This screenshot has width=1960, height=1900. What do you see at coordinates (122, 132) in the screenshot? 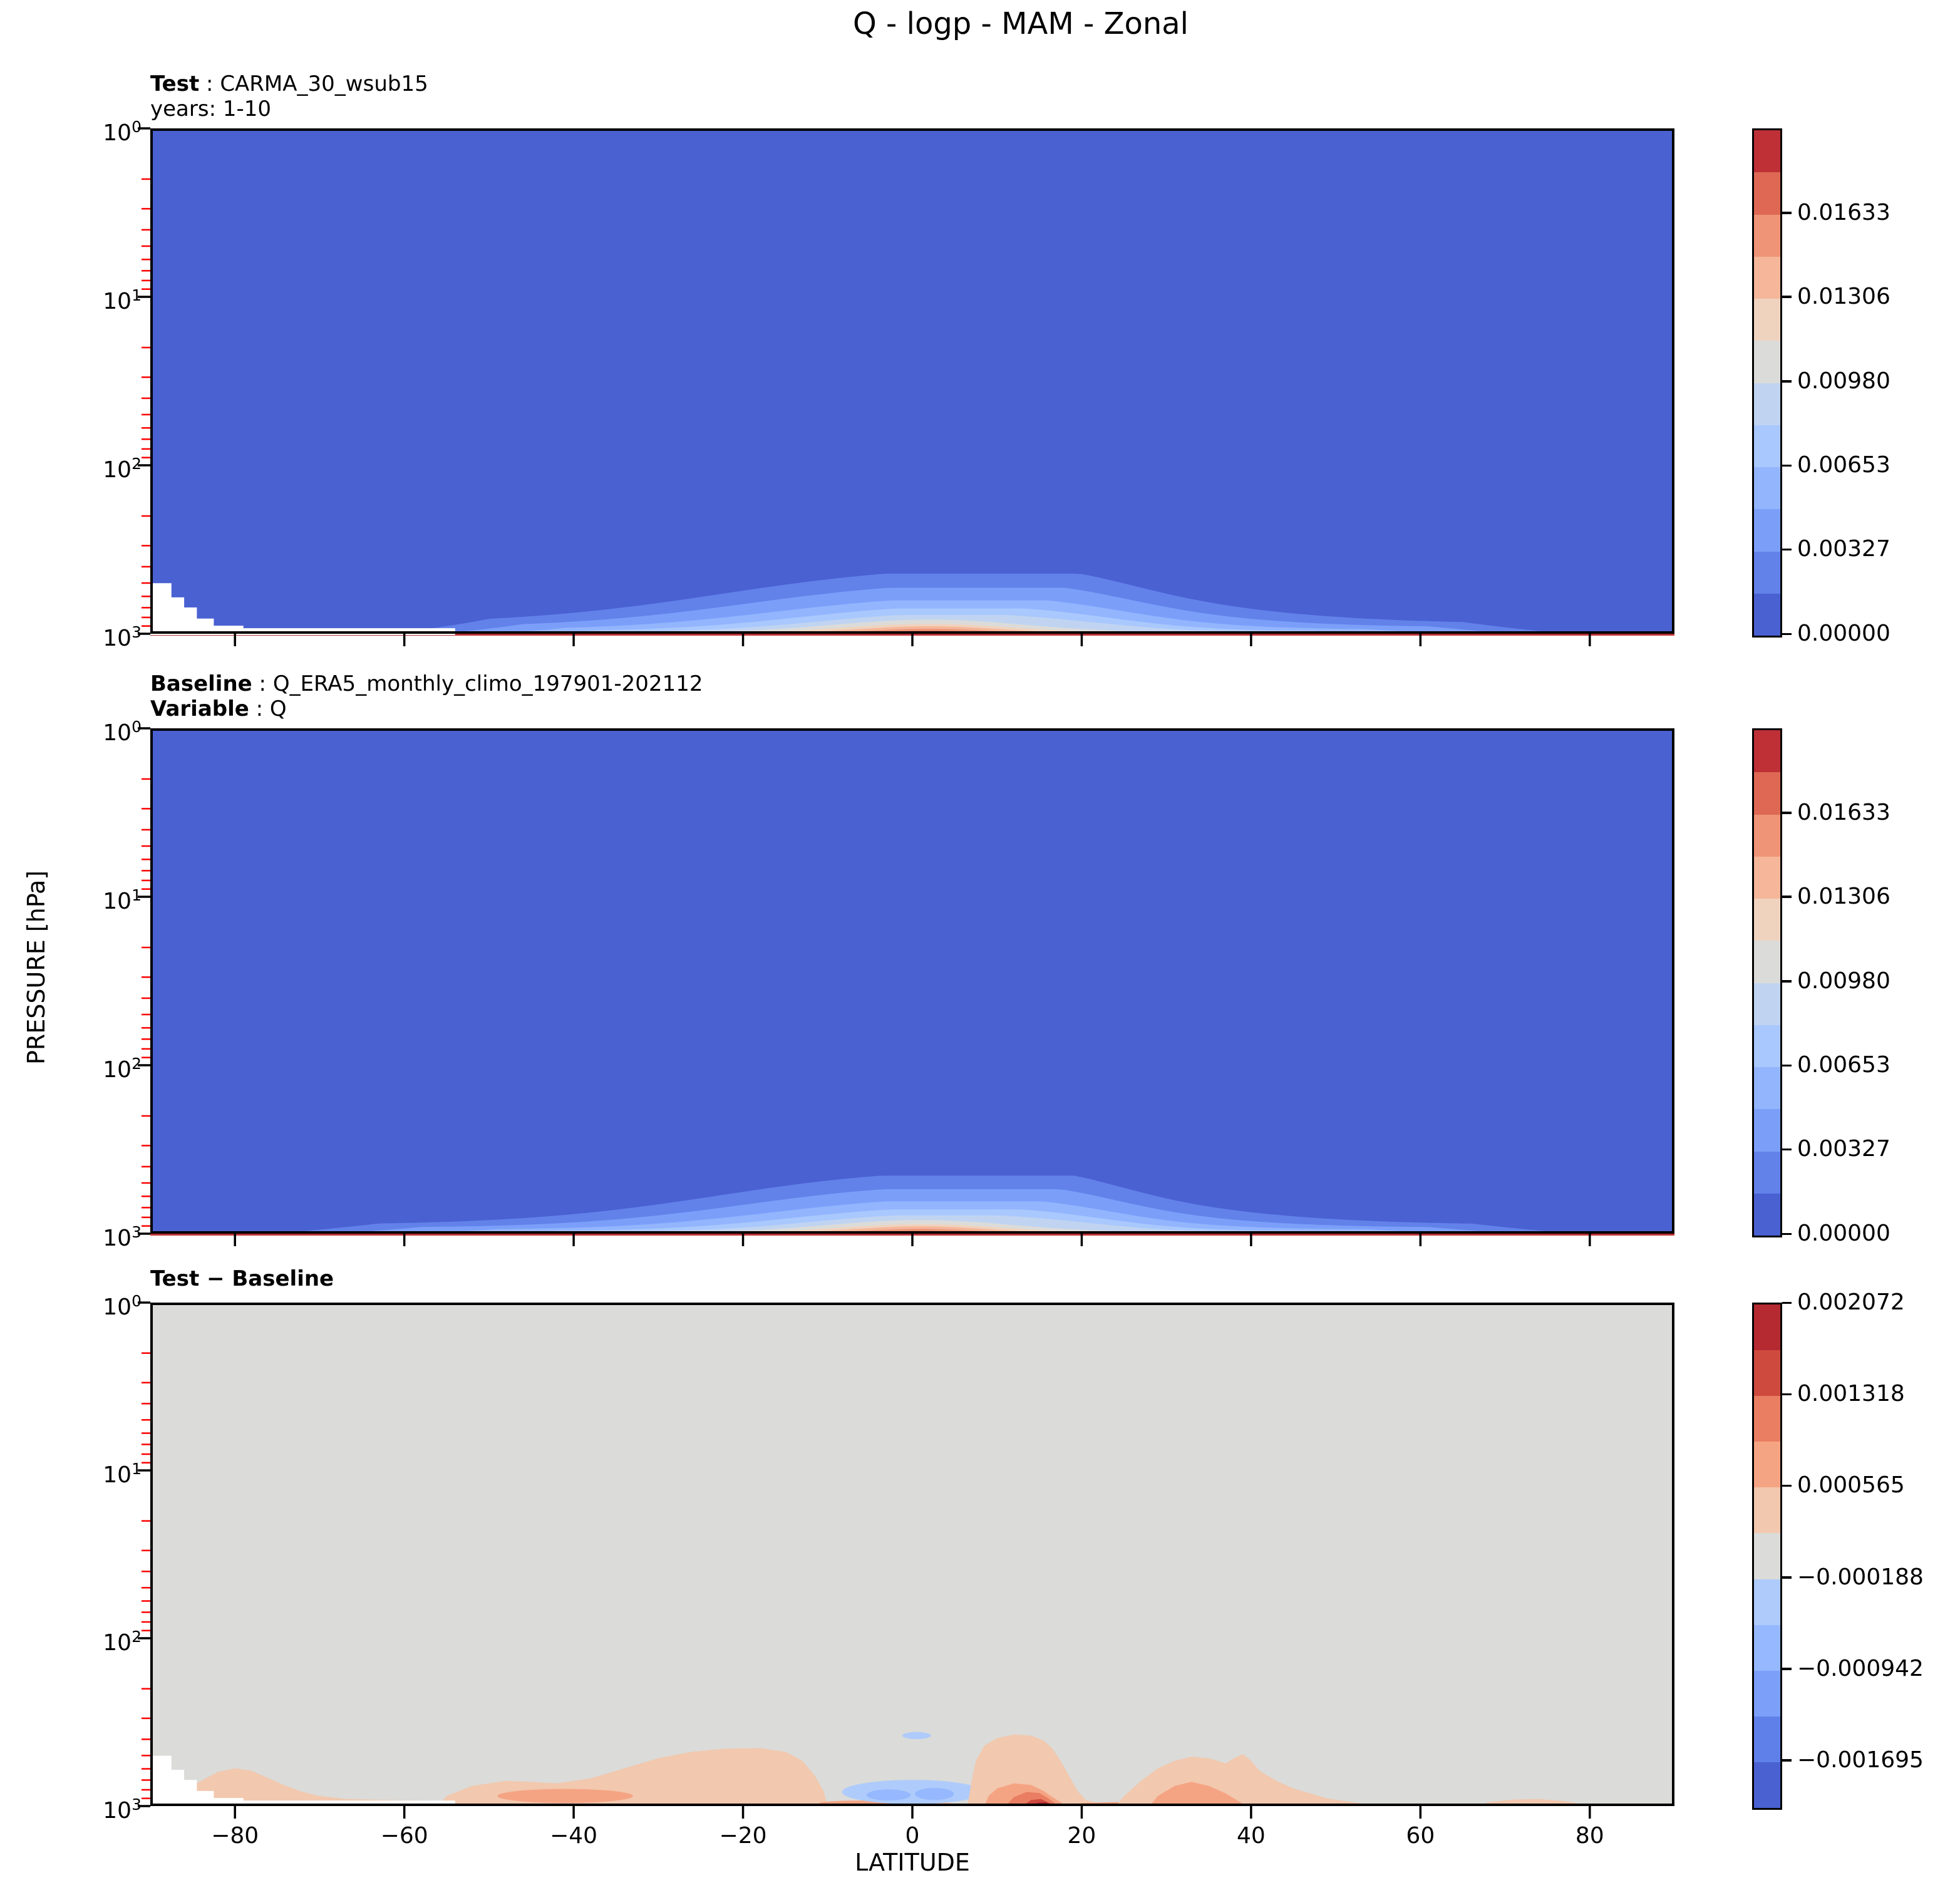
I see `y-tick-label: 10⁰` at bounding box center [122, 132].